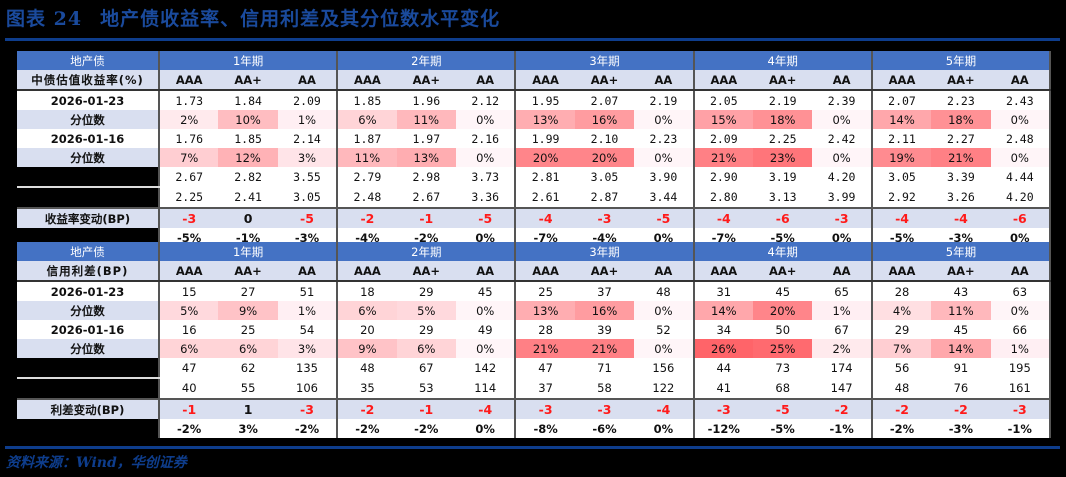  I want to click on row-label: 收益率变动(BP), so click(88, 217).